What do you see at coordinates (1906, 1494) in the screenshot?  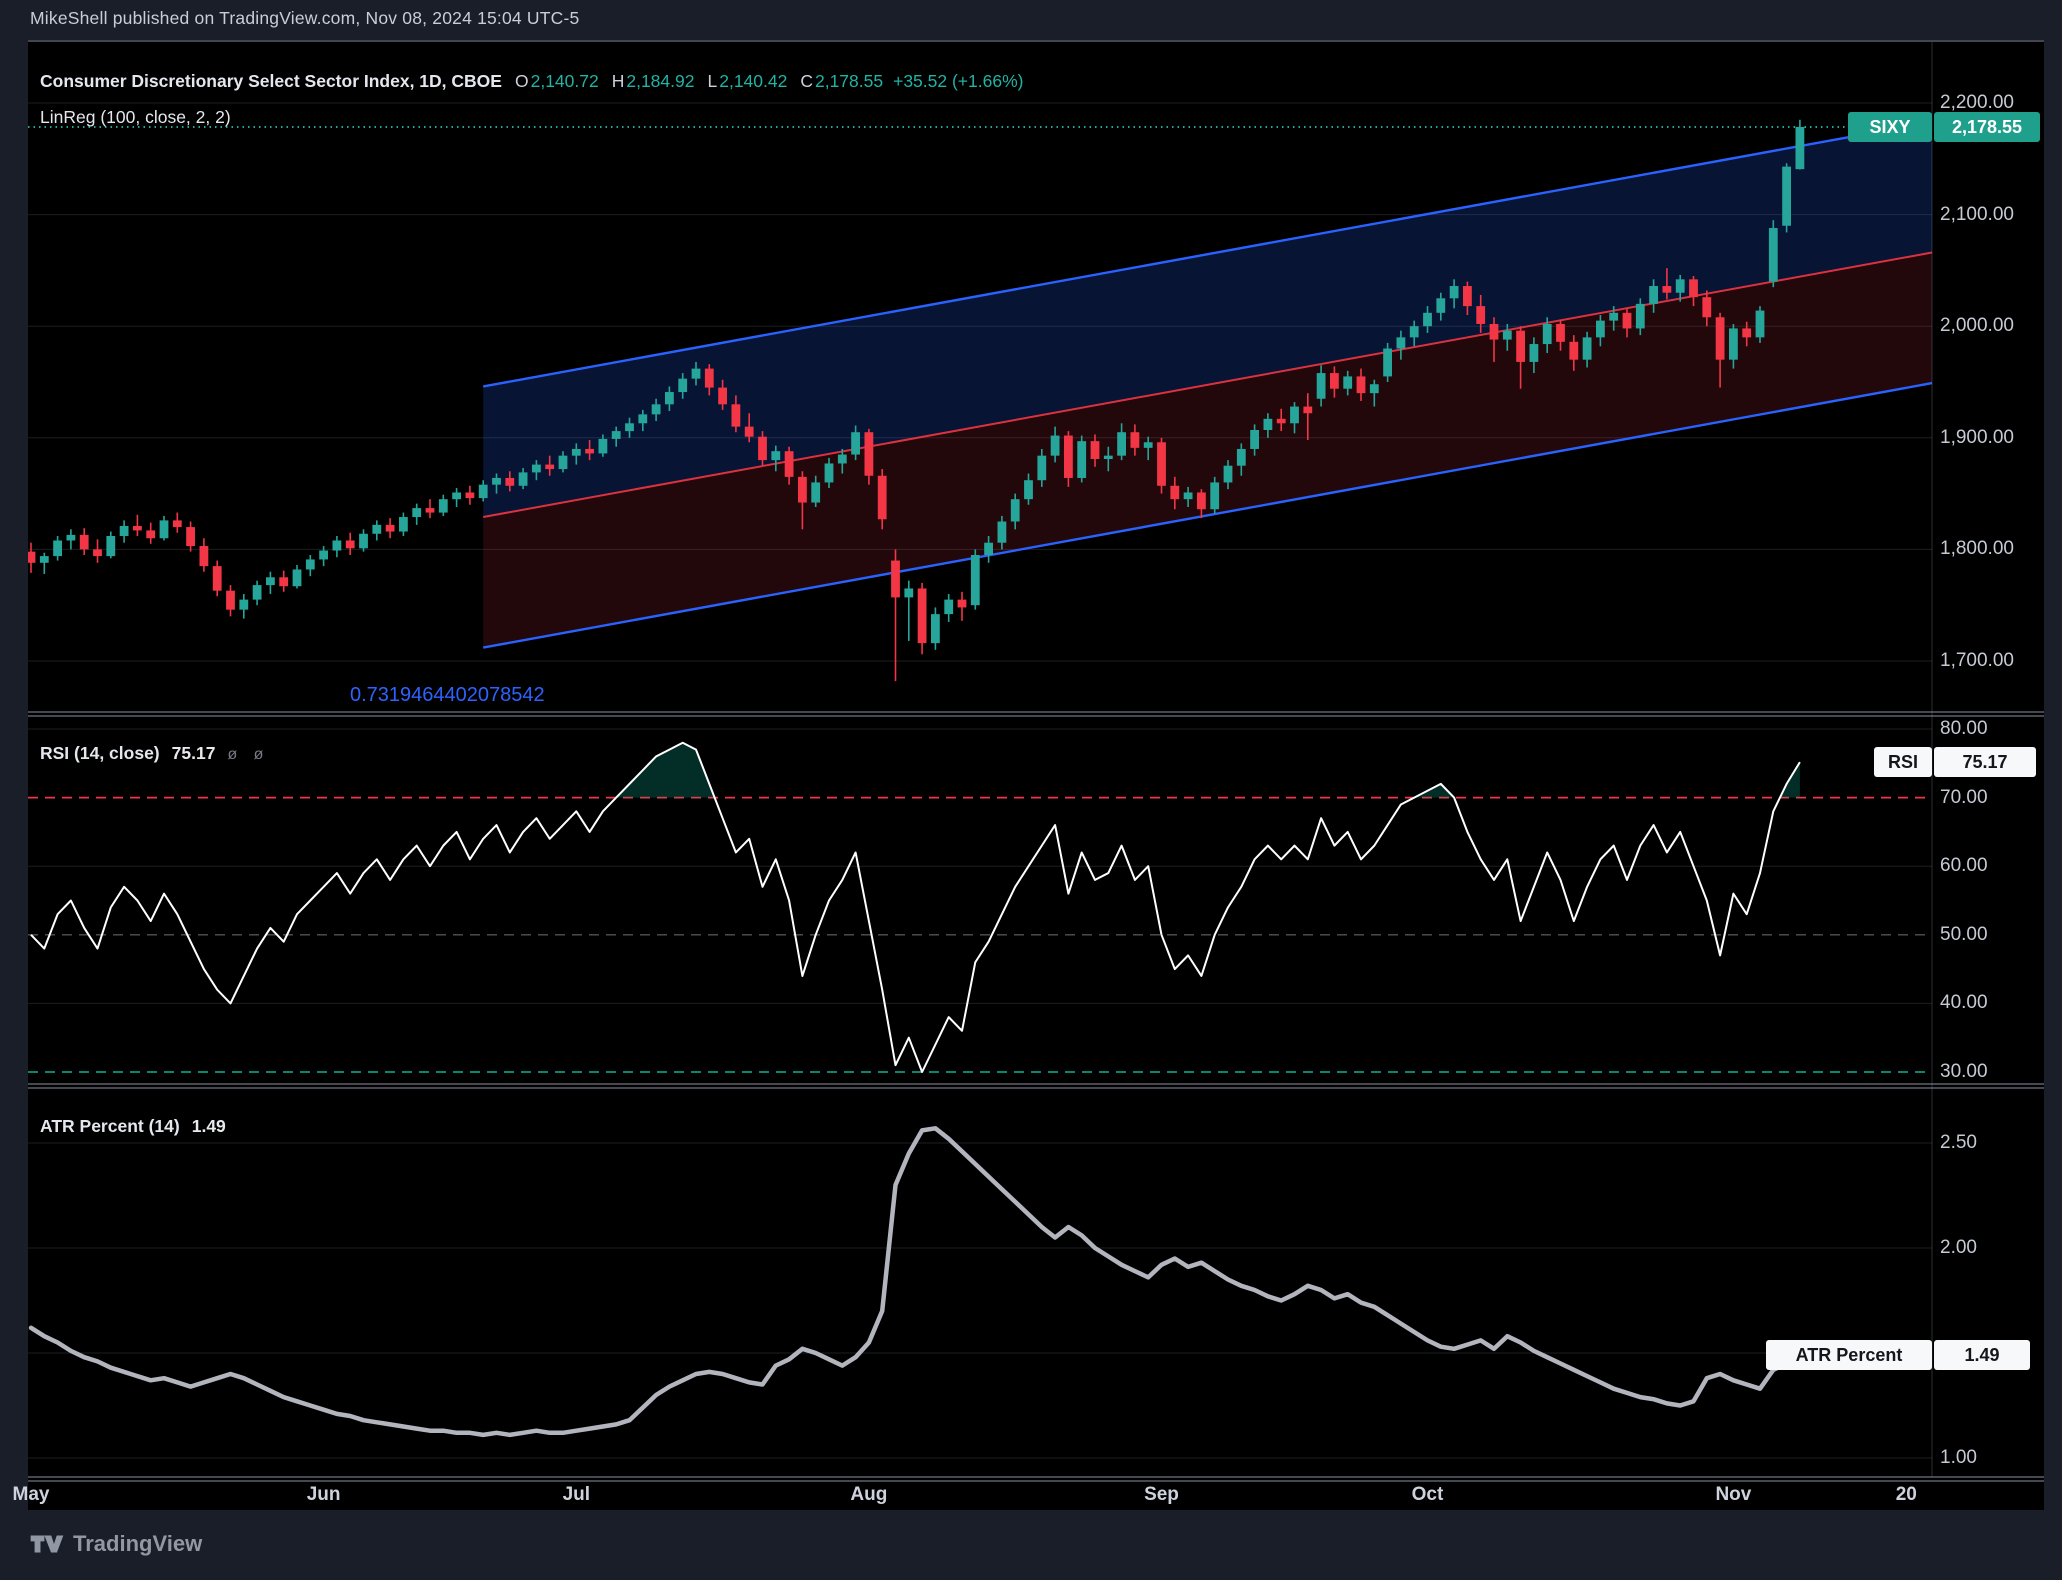 I see `time-tick: 20` at bounding box center [1906, 1494].